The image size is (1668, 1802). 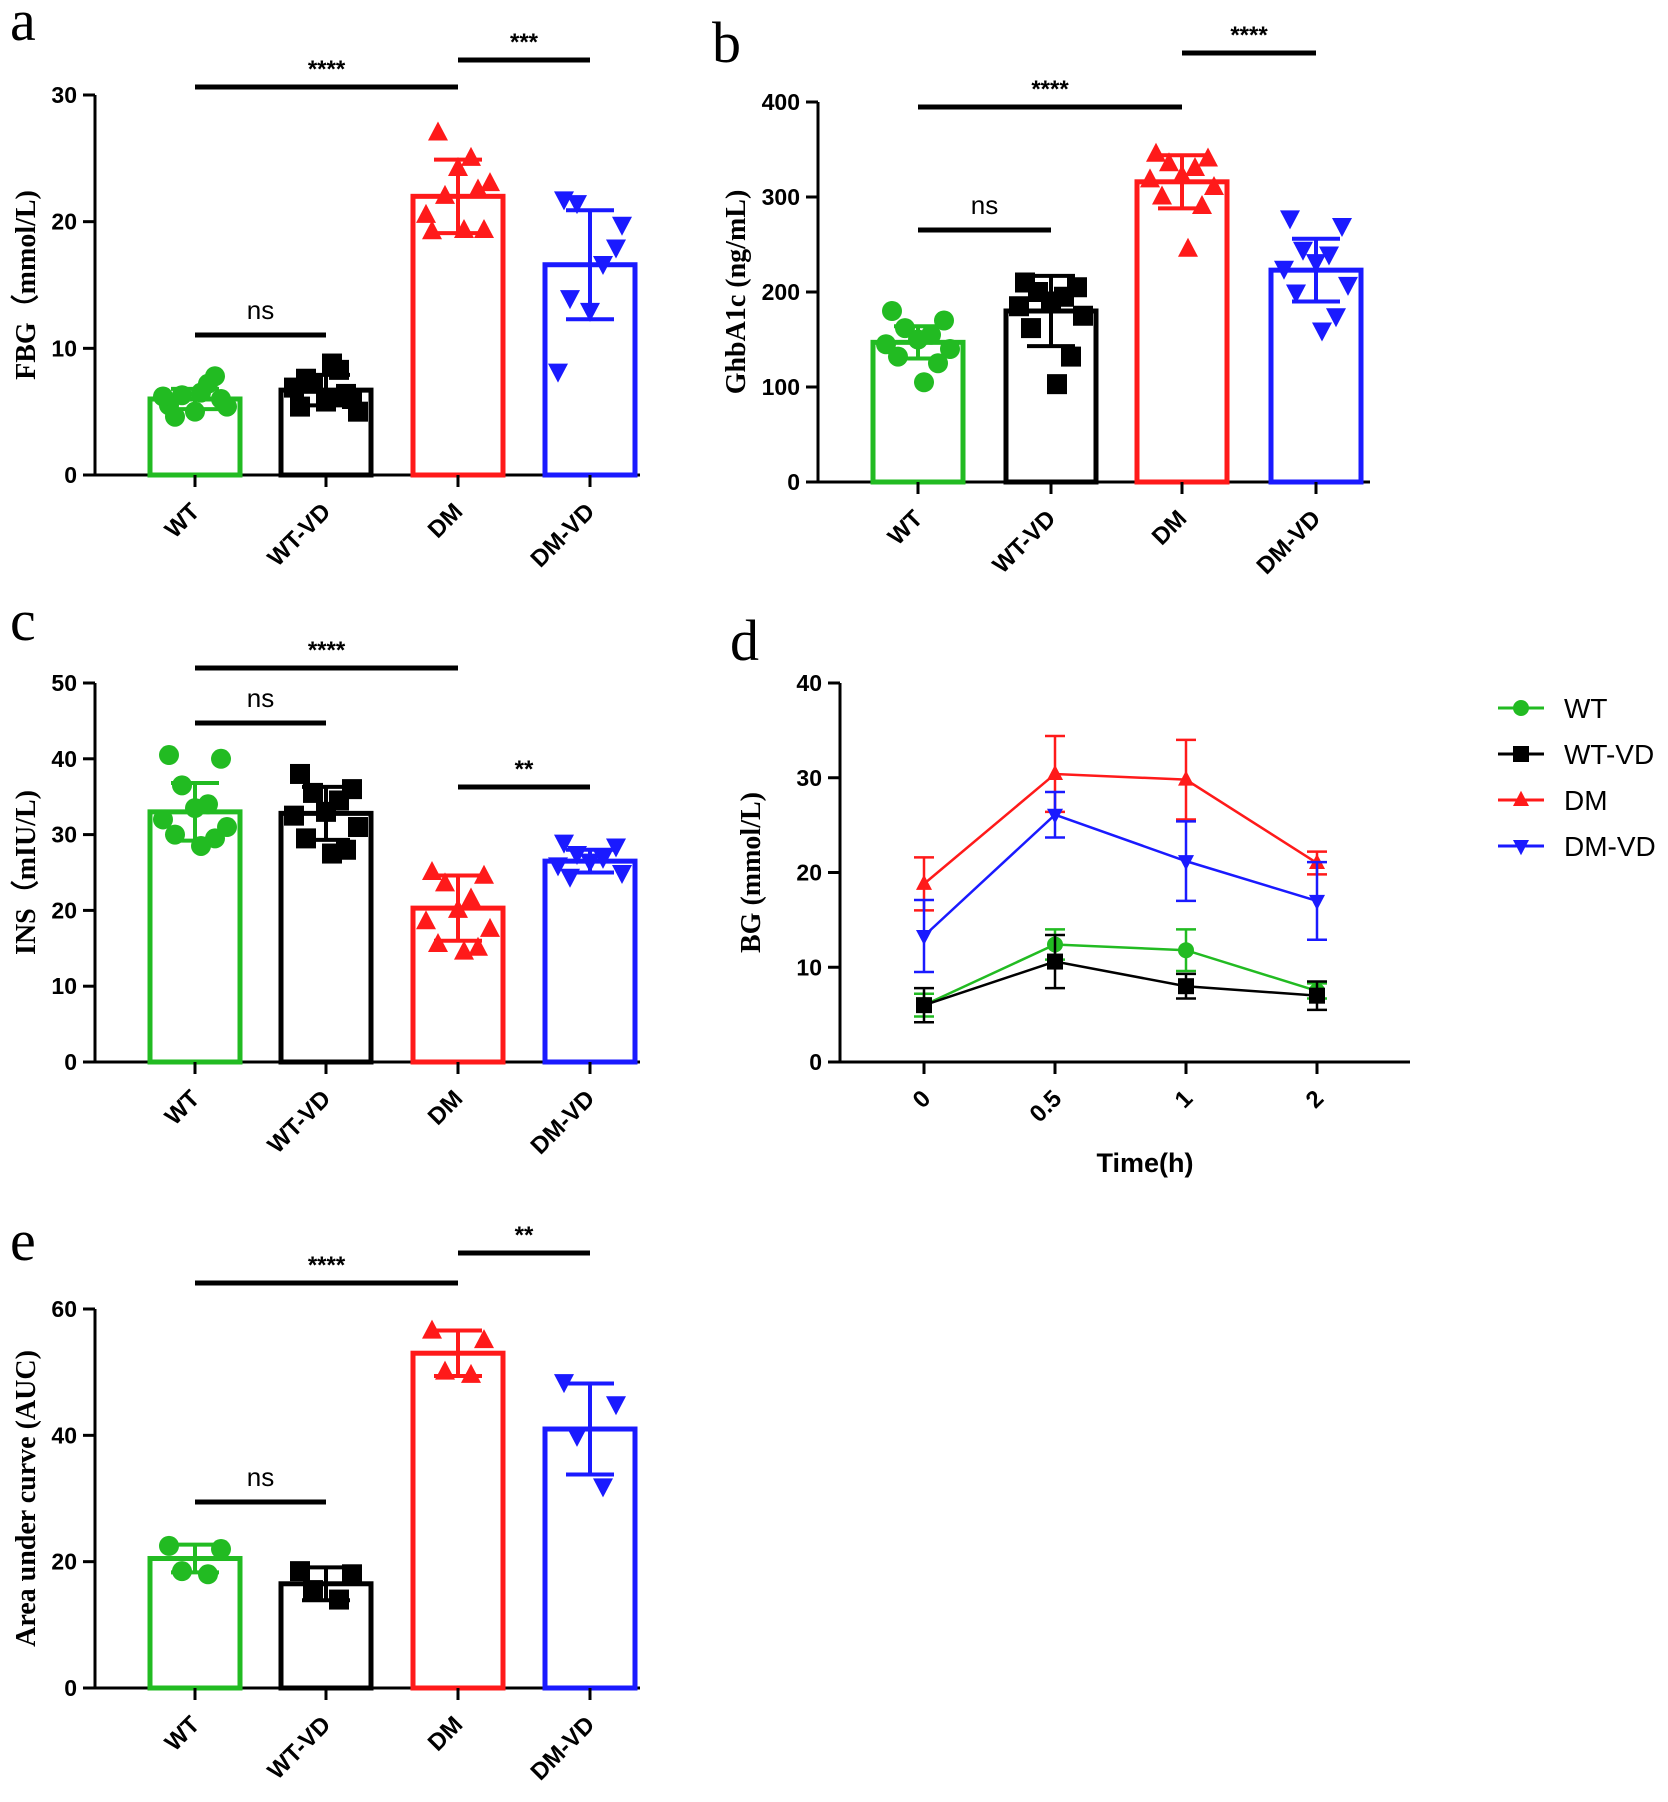 What do you see at coordinates (1521, 708) in the screenshot?
I see `legend-marker-wt` at bounding box center [1521, 708].